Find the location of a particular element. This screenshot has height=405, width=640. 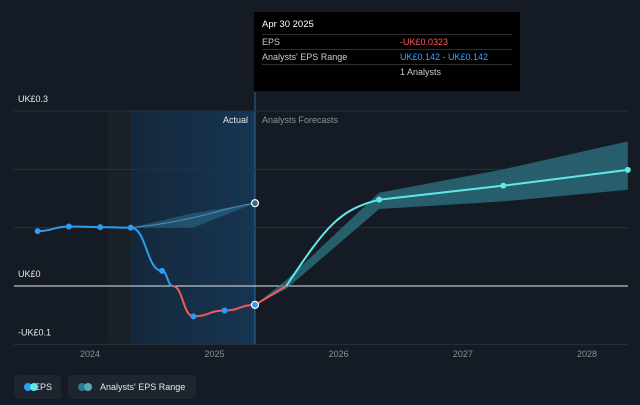

tooltip-label: EPS is located at coordinates (271, 42).